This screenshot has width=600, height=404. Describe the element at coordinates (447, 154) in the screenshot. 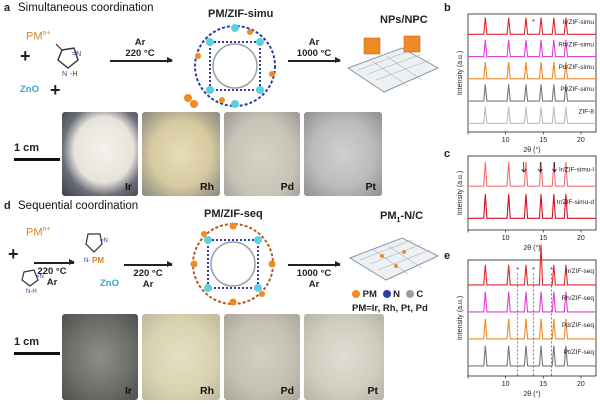

I see `panel-label-c: c` at that location.